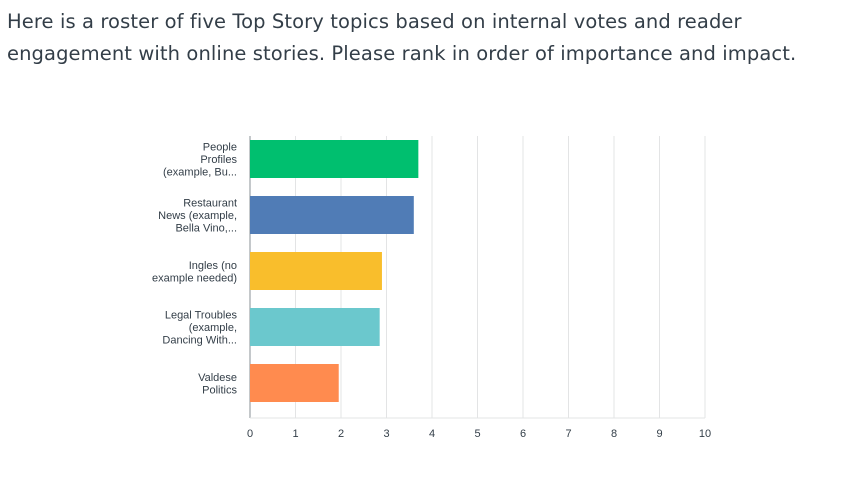  Describe the element at coordinates (194, 278) in the screenshot. I see `category-label-line: example needed)` at that location.